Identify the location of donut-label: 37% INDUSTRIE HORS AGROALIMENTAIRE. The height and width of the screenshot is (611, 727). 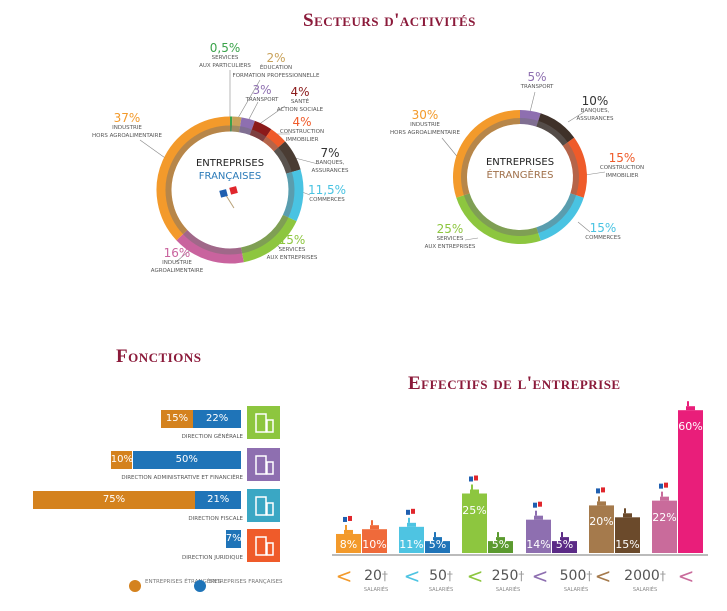
(127, 126).